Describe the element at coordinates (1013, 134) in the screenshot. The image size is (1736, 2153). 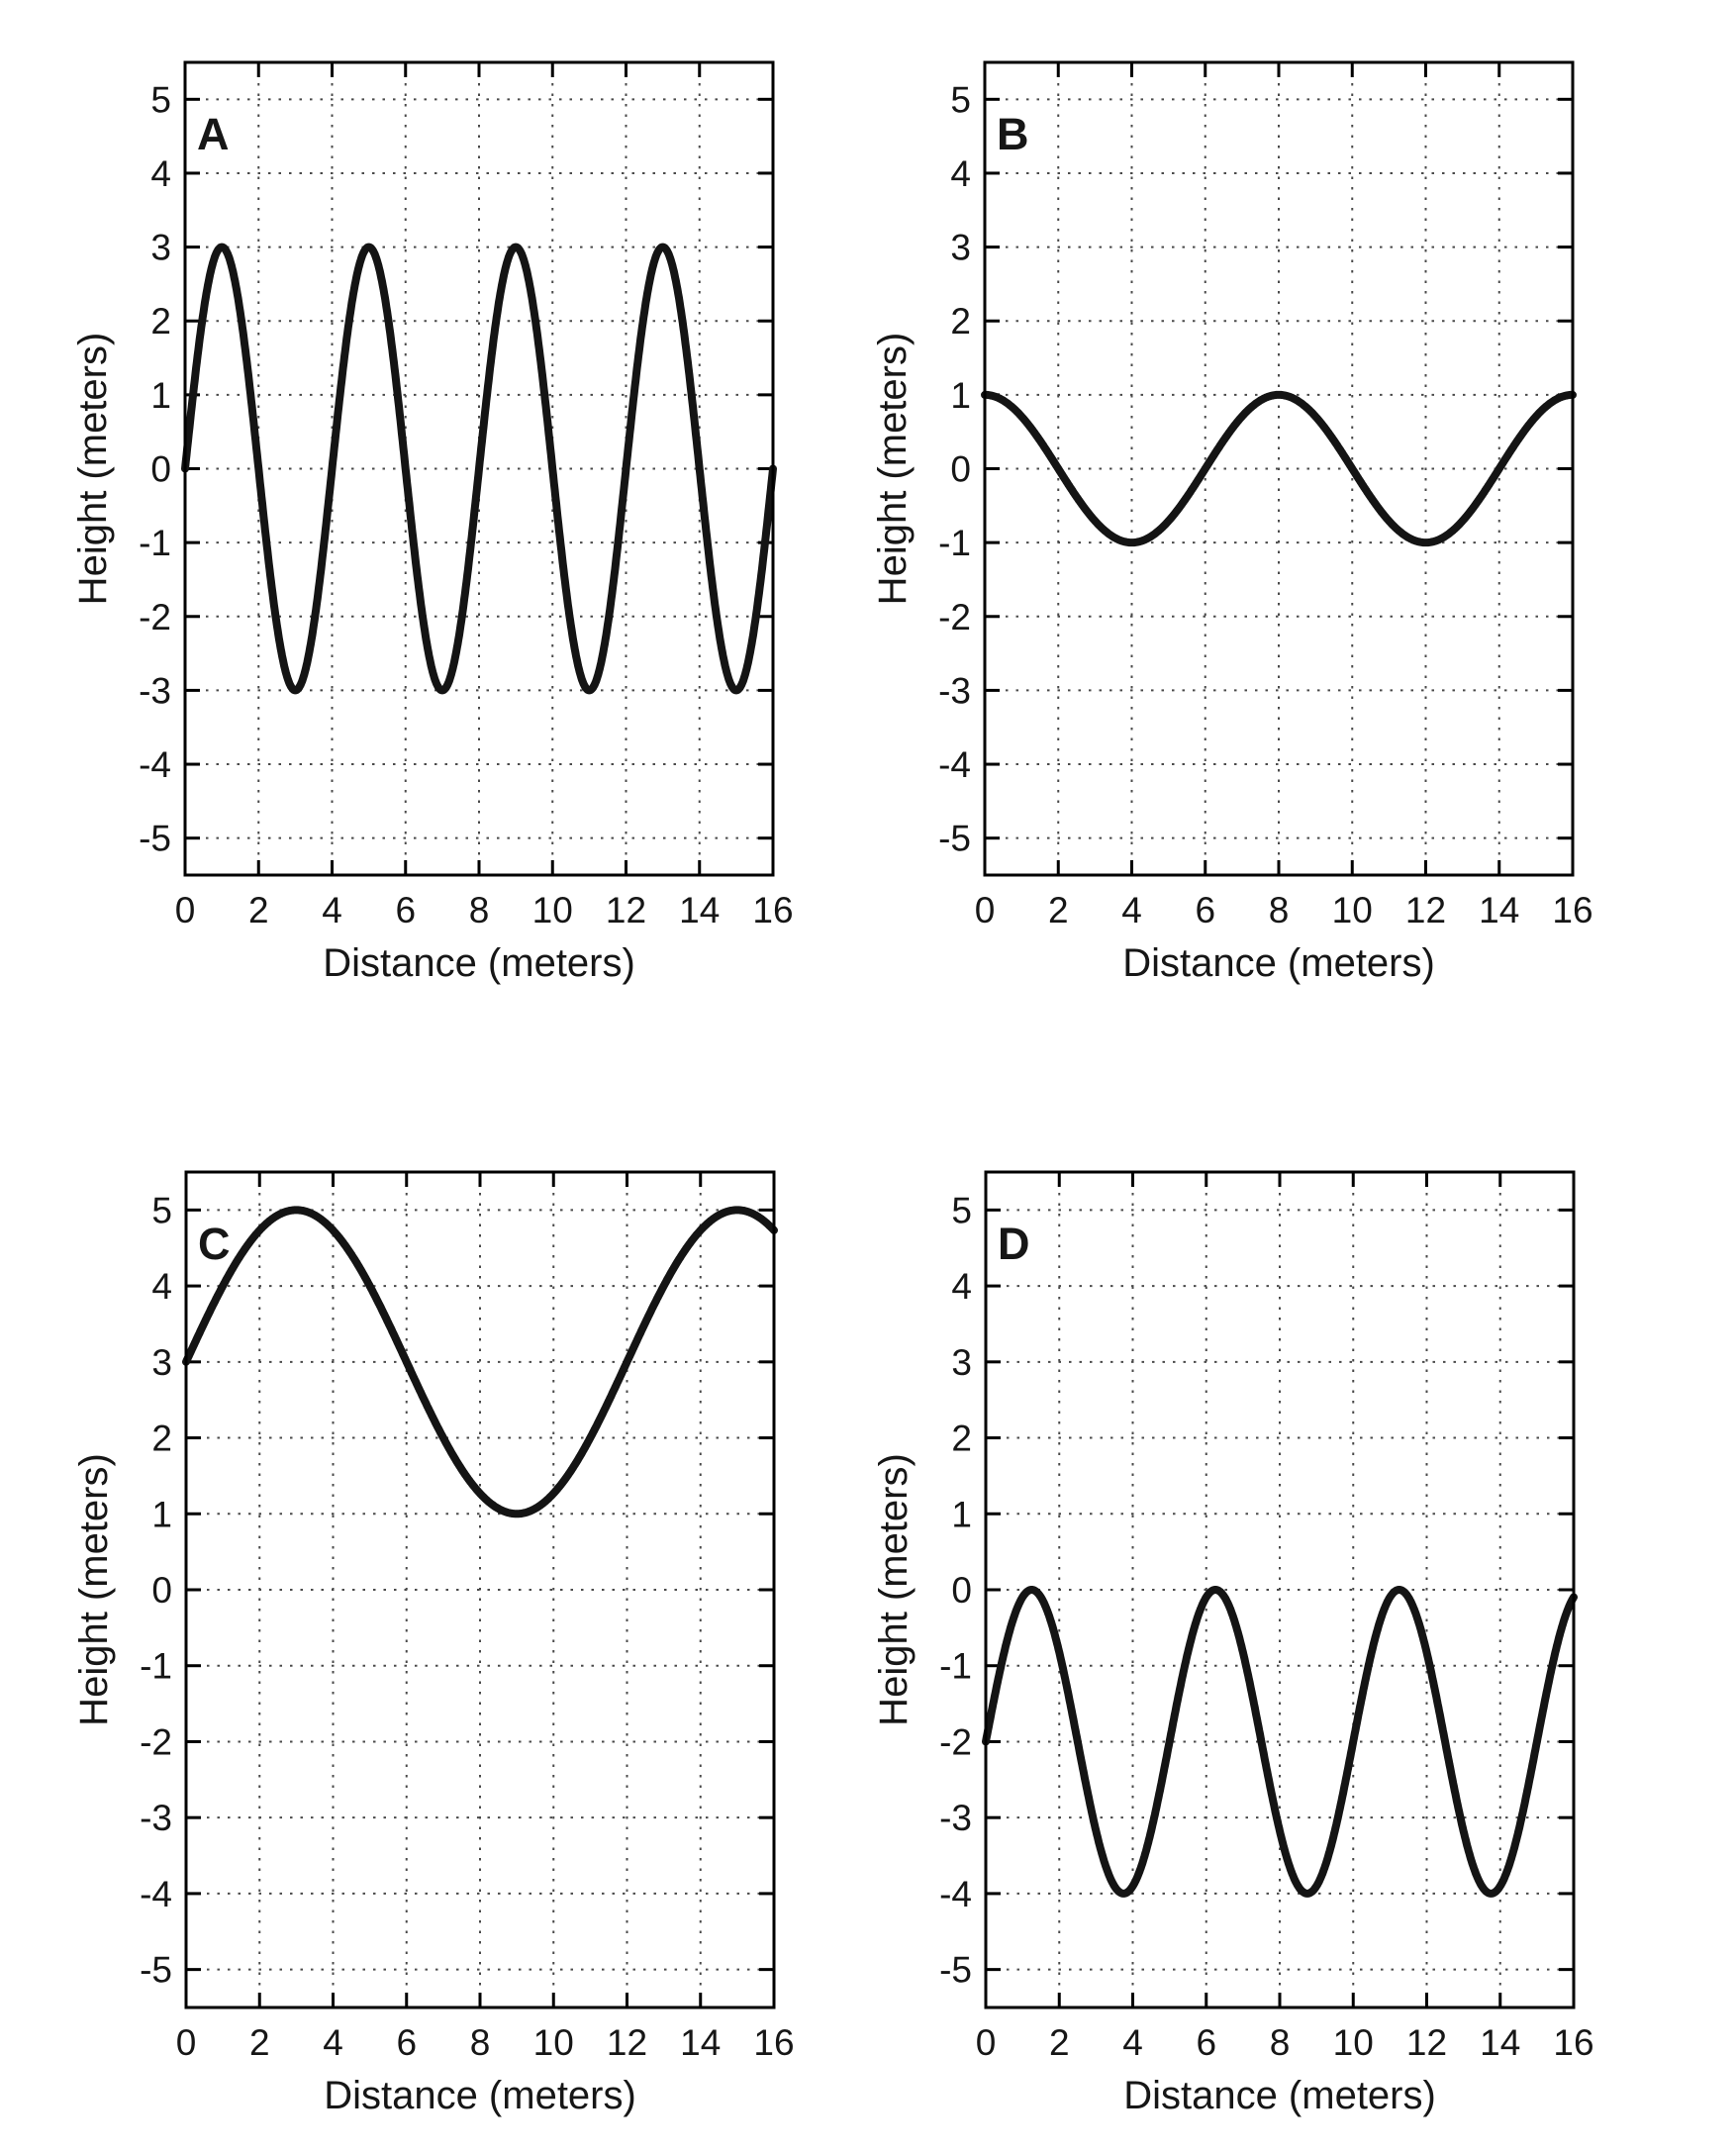
I see `panel-letter-B: B` at that location.